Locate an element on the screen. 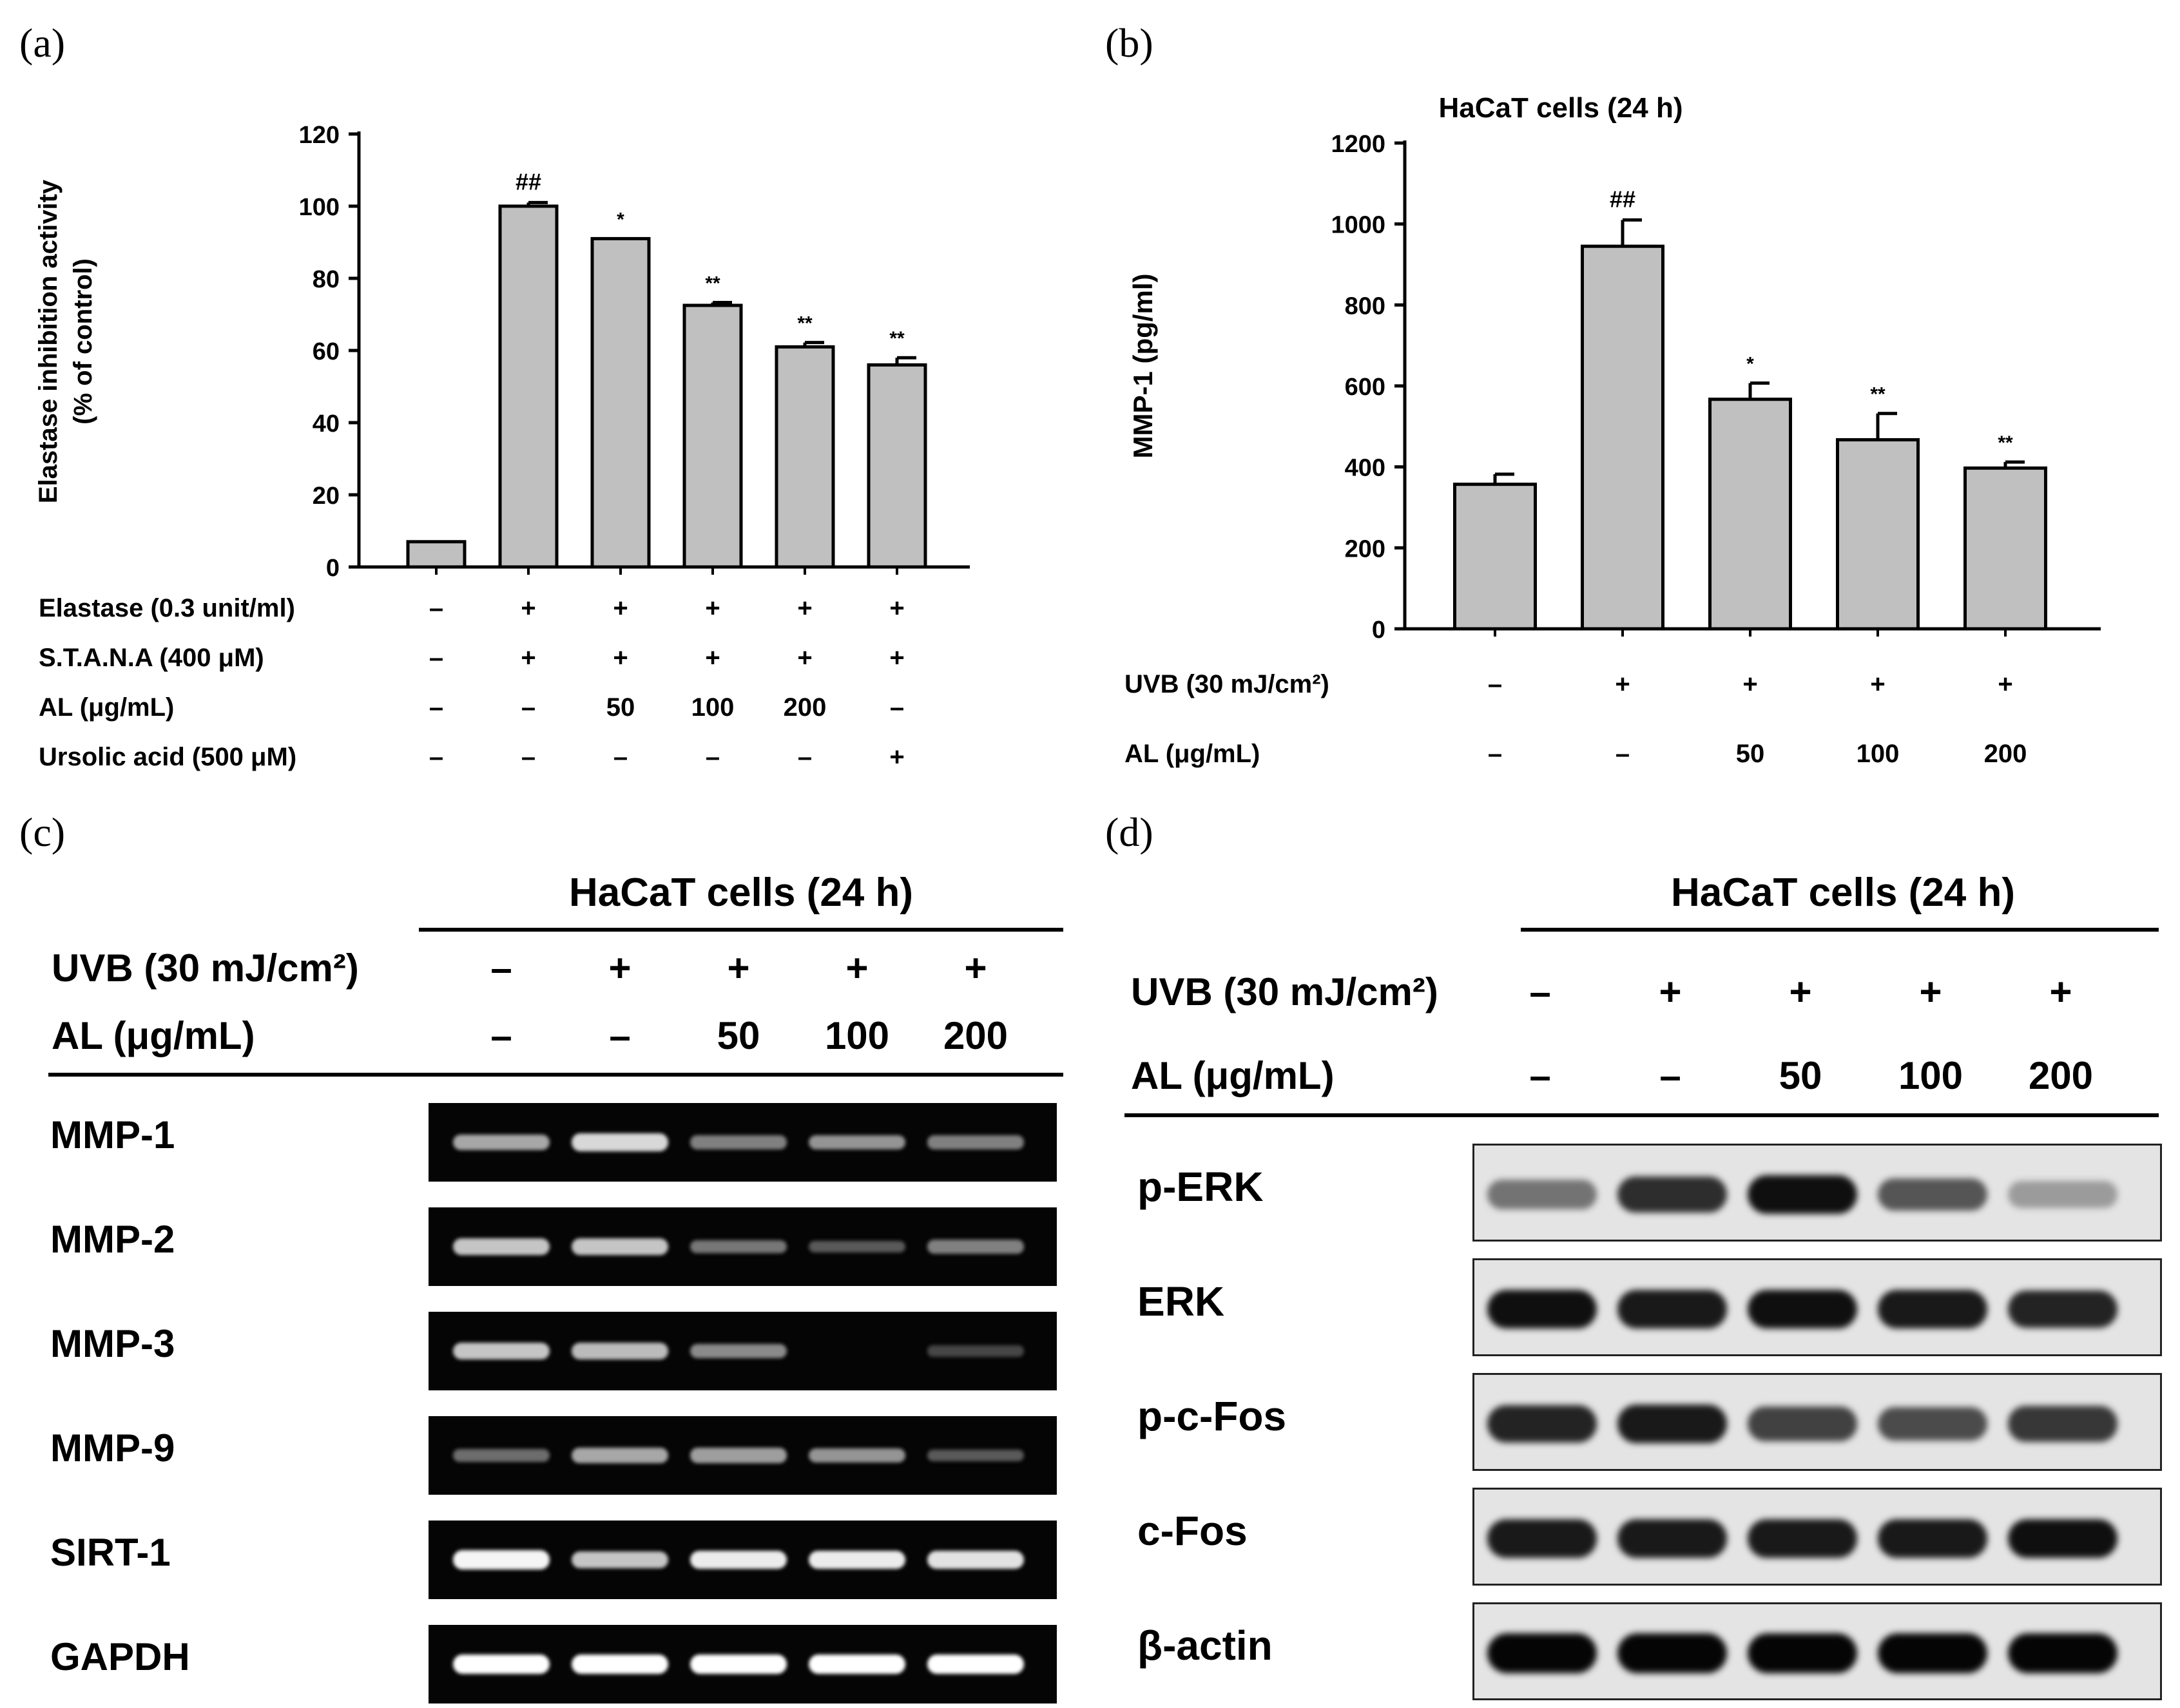 Image resolution: width=2180 pixels, height=1708 pixels. band-row-label: MMP-9 is located at coordinates (113, 1448).